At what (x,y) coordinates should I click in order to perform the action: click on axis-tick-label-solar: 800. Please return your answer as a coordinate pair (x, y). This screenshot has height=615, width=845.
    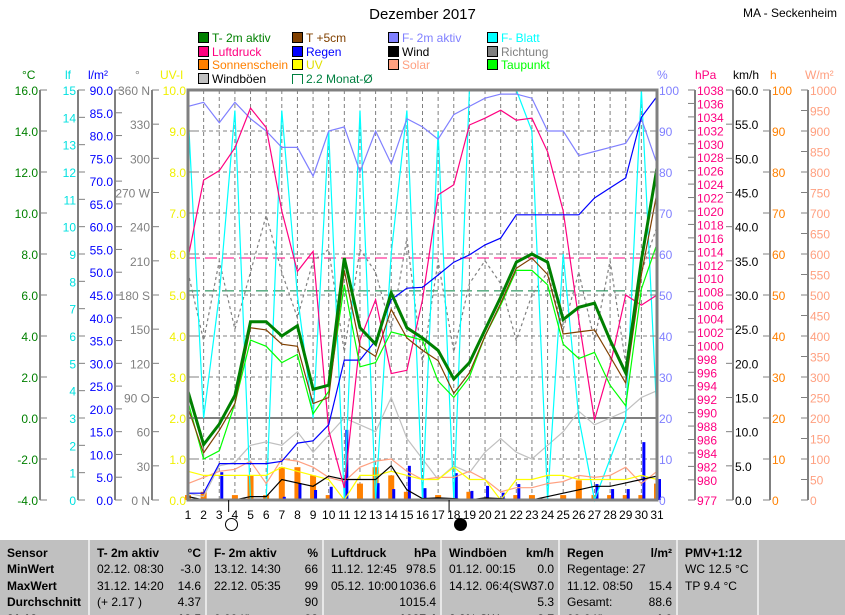
    Looking at the image, I should click on (820, 173).